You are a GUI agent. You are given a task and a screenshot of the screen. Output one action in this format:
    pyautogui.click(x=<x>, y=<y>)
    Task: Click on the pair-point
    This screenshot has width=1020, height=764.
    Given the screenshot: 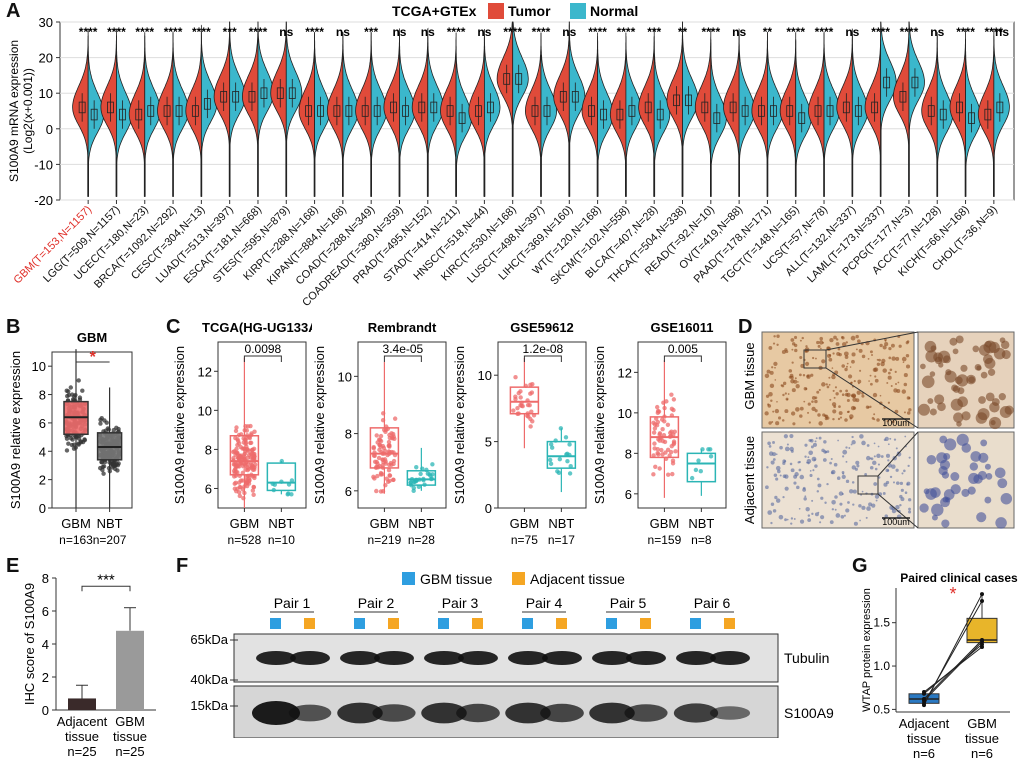 What is the action you would take?
    pyautogui.click(x=982, y=601)
    